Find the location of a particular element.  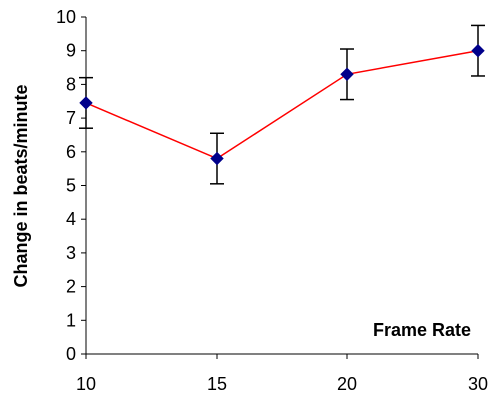

y-tick-label: 8 is located at coordinates (71, 84).